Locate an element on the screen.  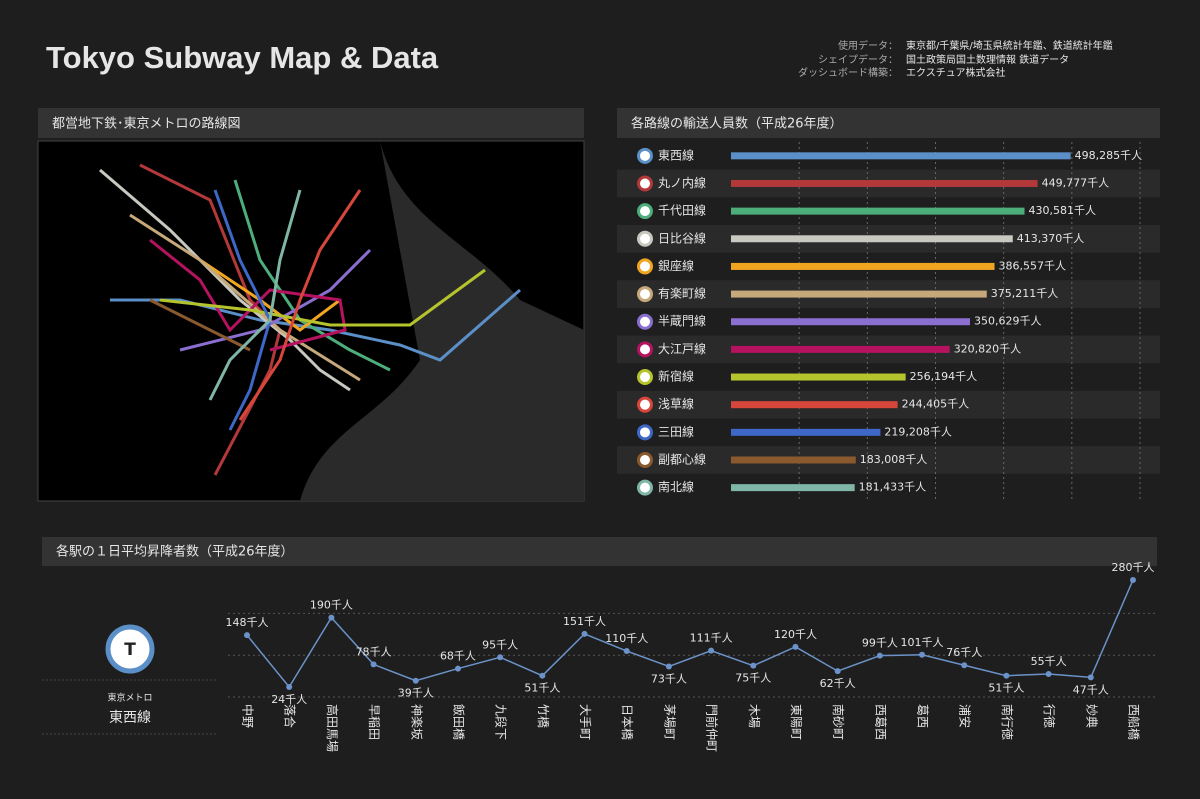
operator: 東京メトロ is located at coordinates (129, 698).